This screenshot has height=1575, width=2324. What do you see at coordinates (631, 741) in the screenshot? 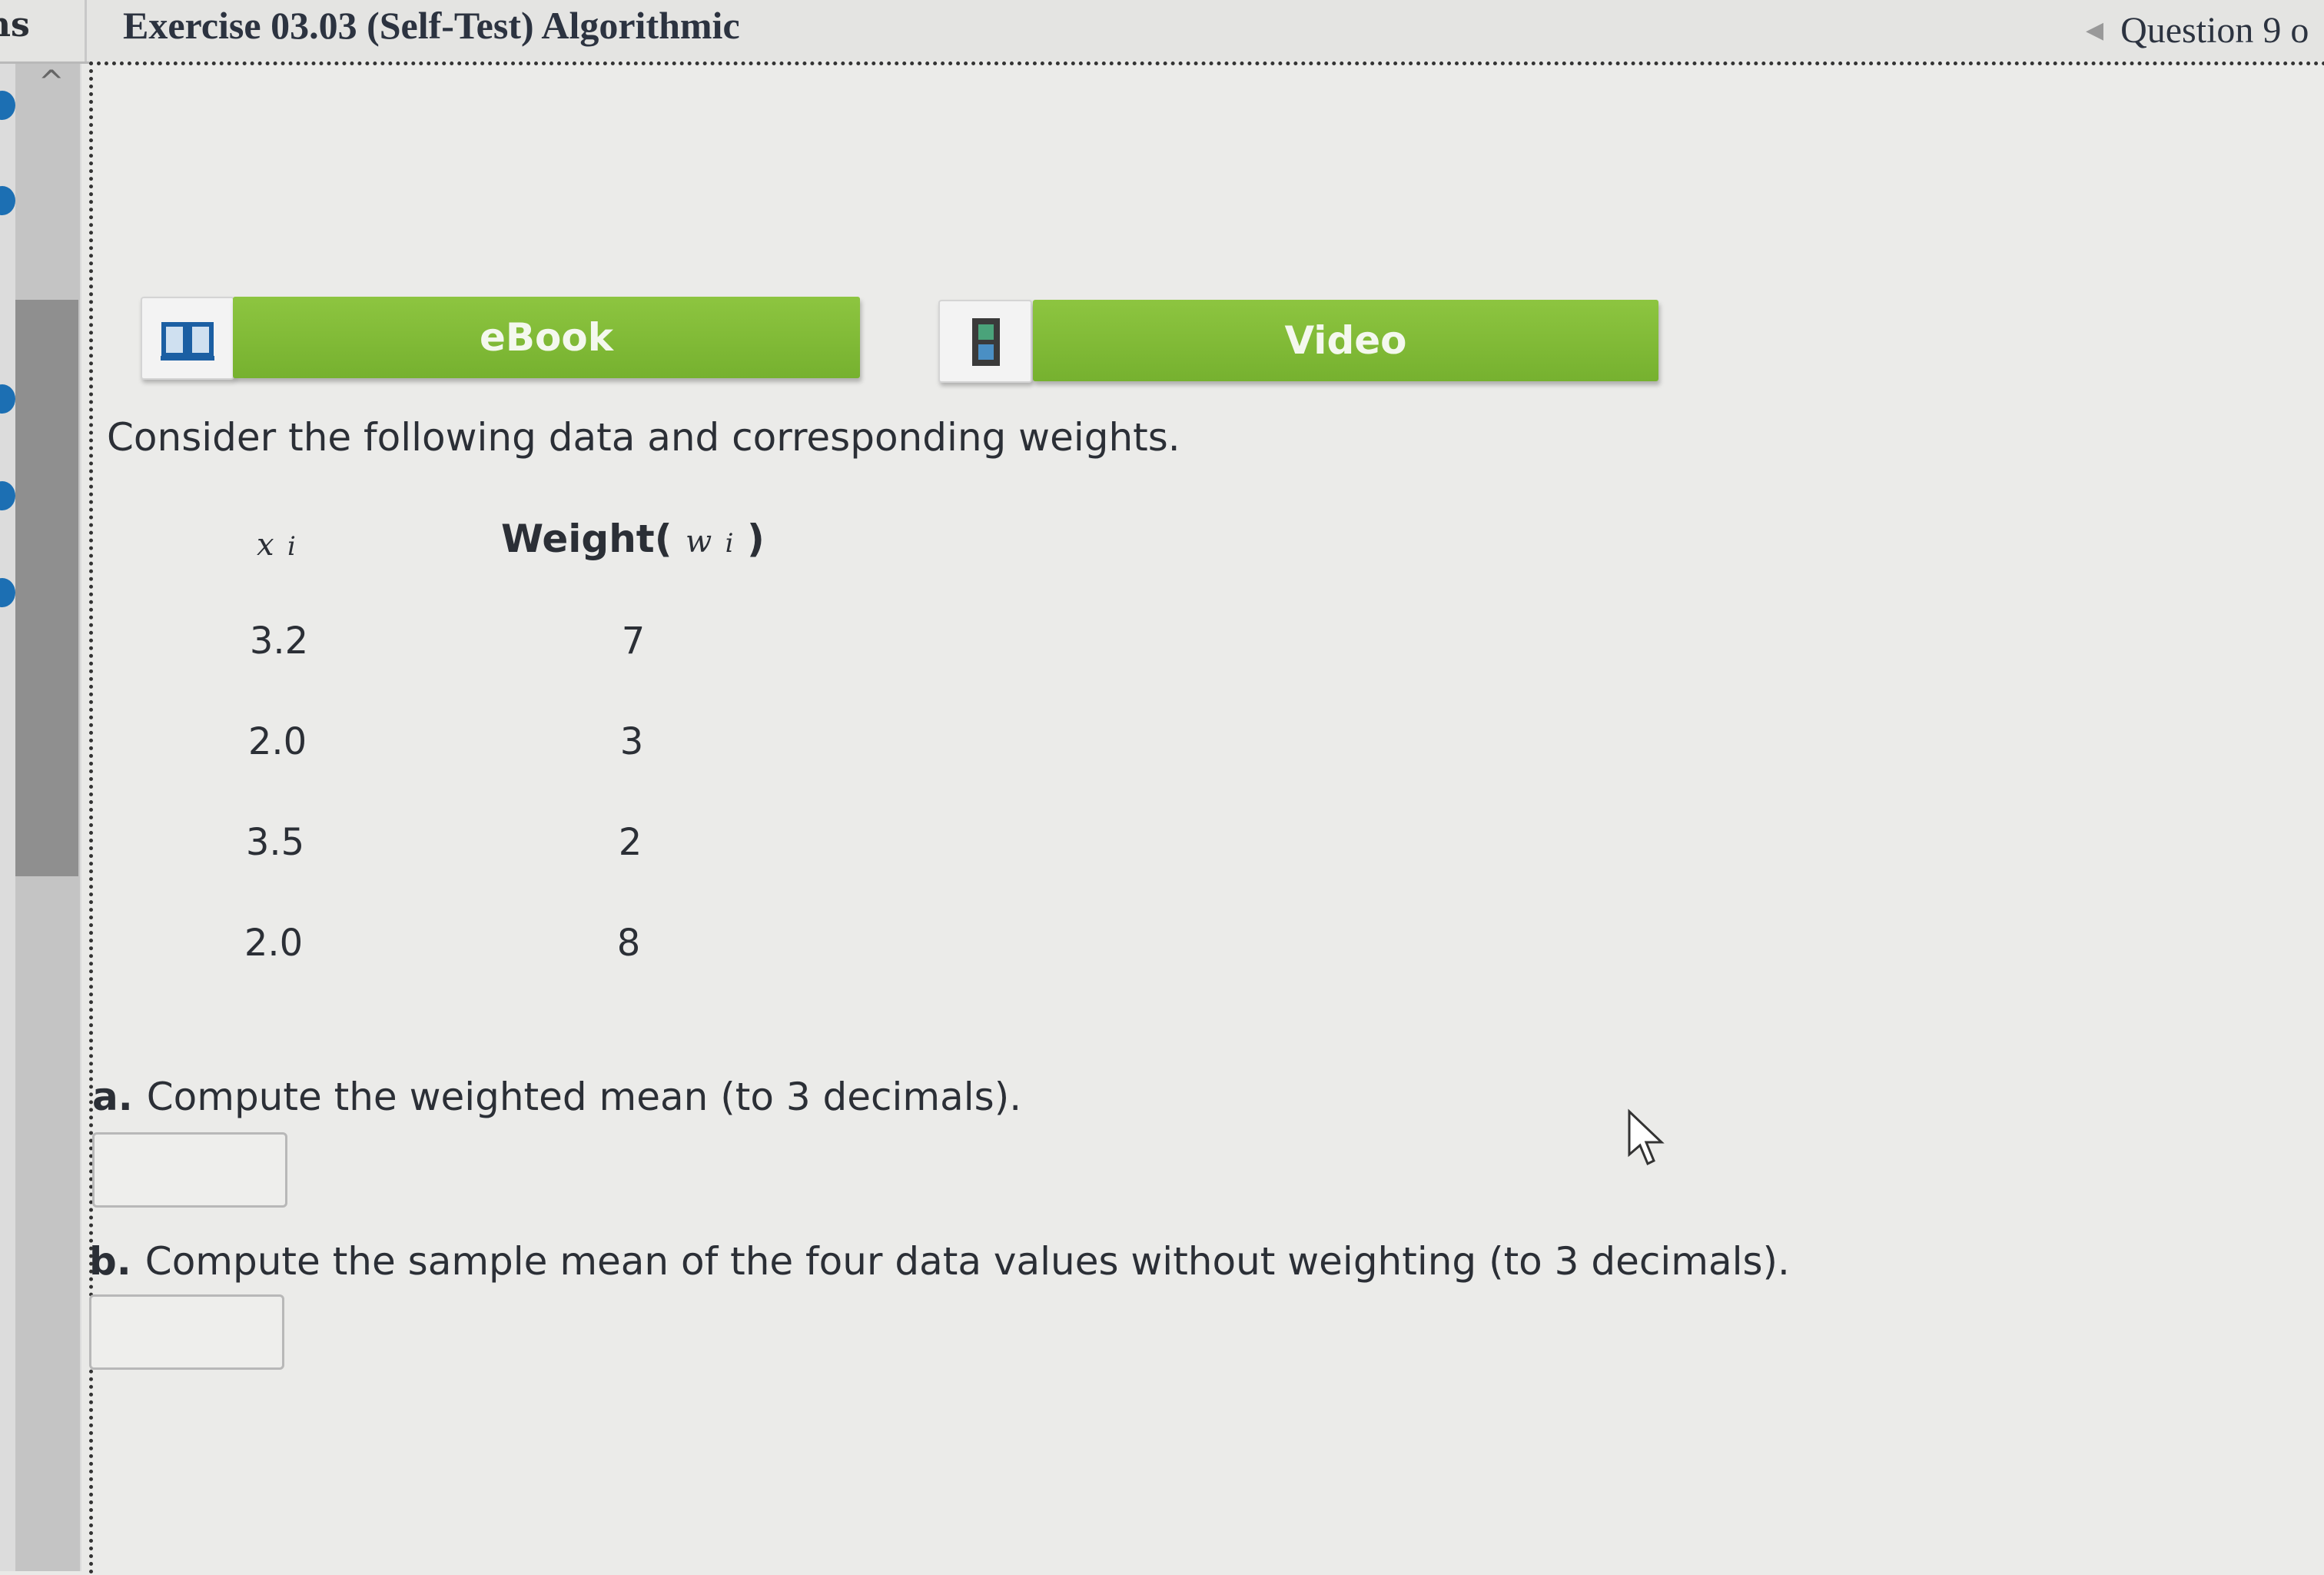
I see `table-cell-weight: 3` at bounding box center [631, 741].